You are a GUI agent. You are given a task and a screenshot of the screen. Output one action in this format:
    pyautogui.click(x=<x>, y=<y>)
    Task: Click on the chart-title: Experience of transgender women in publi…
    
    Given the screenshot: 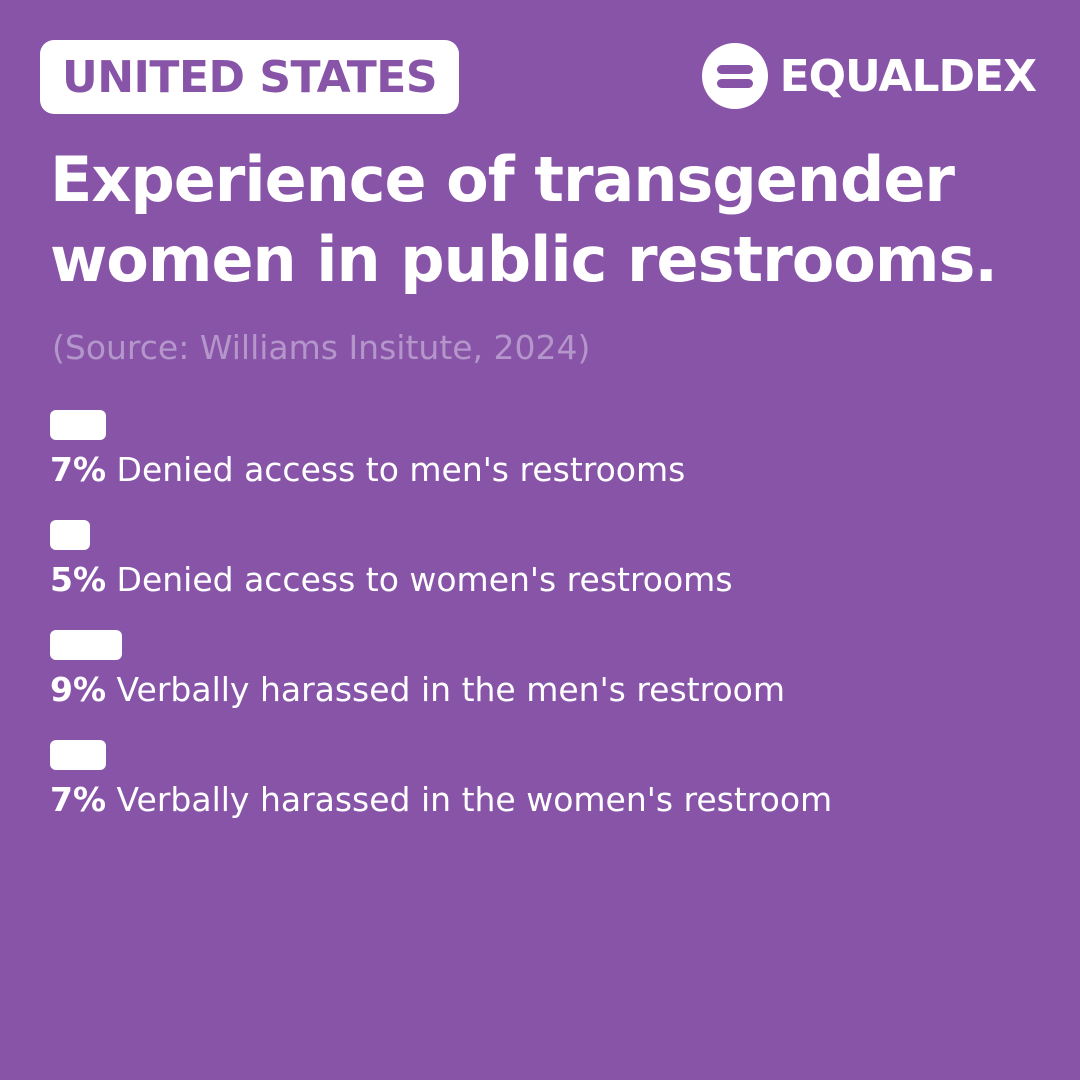 What is the action you would take?
    pyautogui.click(x=524, y=219)
    